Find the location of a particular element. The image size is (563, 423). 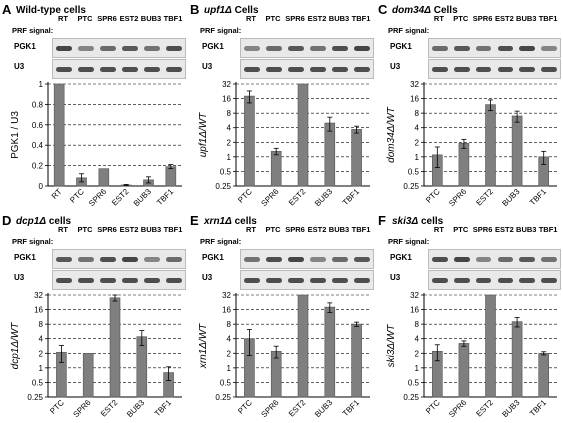

panel-title: dom34Δ Cells is located at coordinates (425, 10).